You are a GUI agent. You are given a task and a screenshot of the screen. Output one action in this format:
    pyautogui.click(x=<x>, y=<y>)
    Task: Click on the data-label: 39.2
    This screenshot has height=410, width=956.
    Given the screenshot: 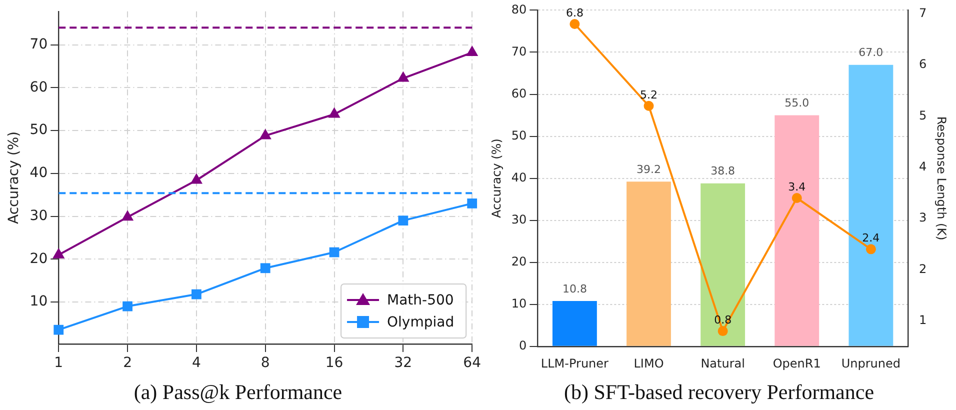 What is the action you would take?
    pyautogui.click(x=649, y=169)
    